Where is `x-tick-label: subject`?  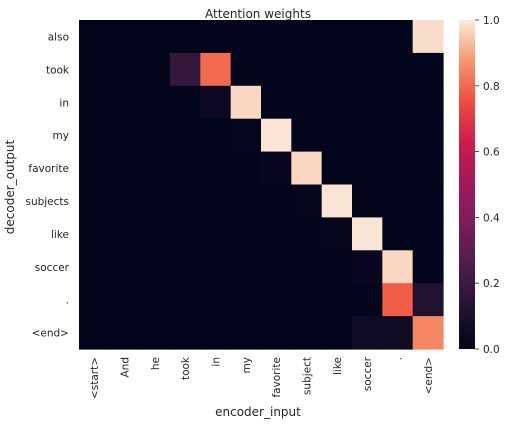 x-tick-label: subject is located at coordinates (308, 376).